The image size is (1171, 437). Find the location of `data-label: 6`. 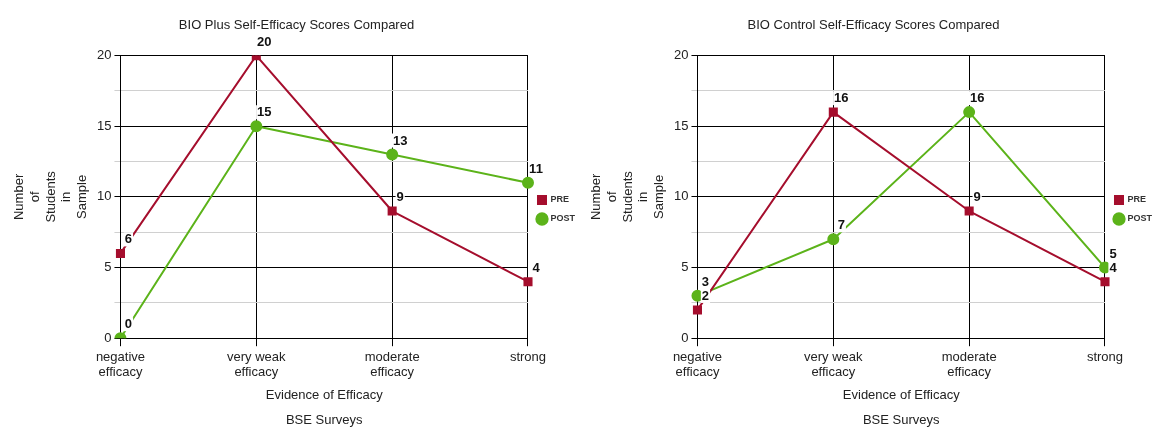

data-label: 6 is located at coordinates (128, 239).